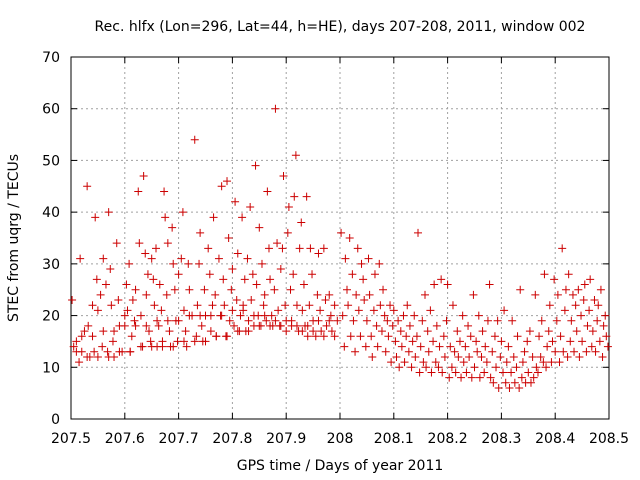  What do you see at coordinates (51, 239) in the screenshot?
I see `y-tick-labels: 0 10 20 30 40 50 60 70` at bounding box center [51, 239].